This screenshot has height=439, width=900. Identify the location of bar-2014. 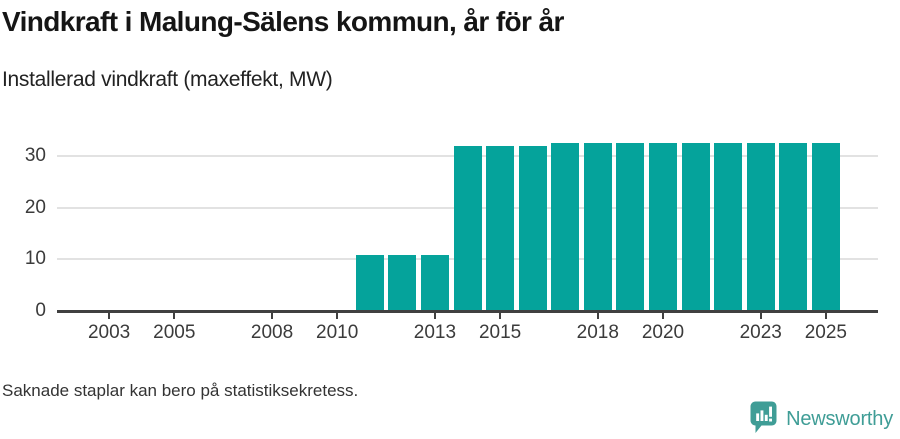
(467, 228).